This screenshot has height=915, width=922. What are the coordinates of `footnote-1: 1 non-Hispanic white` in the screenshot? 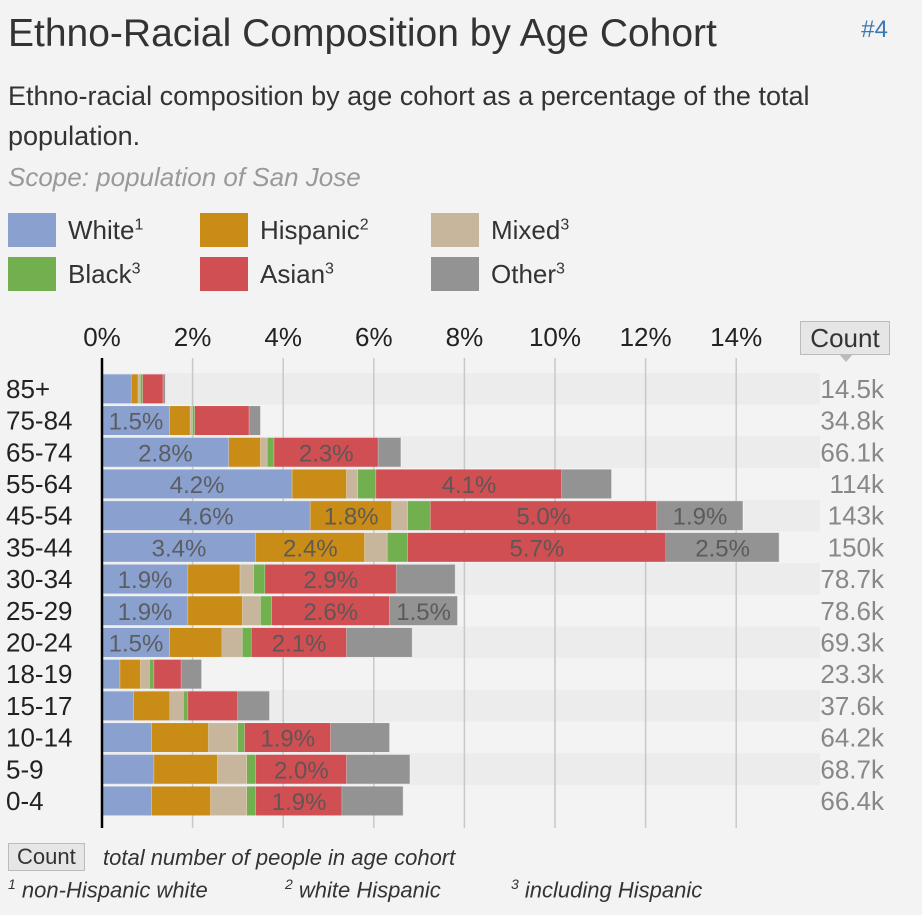 It's located at (108, 889).